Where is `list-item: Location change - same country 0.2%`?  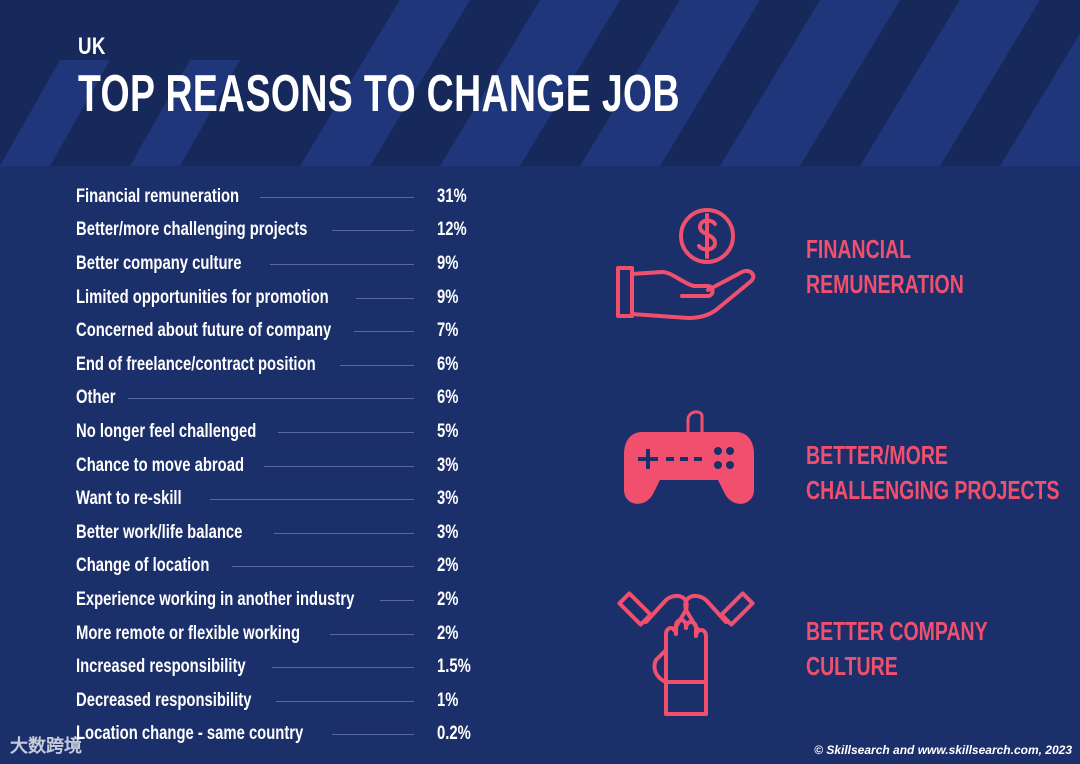 list-item: Location change - same country 0.2% is located at coordinates (276, 735).